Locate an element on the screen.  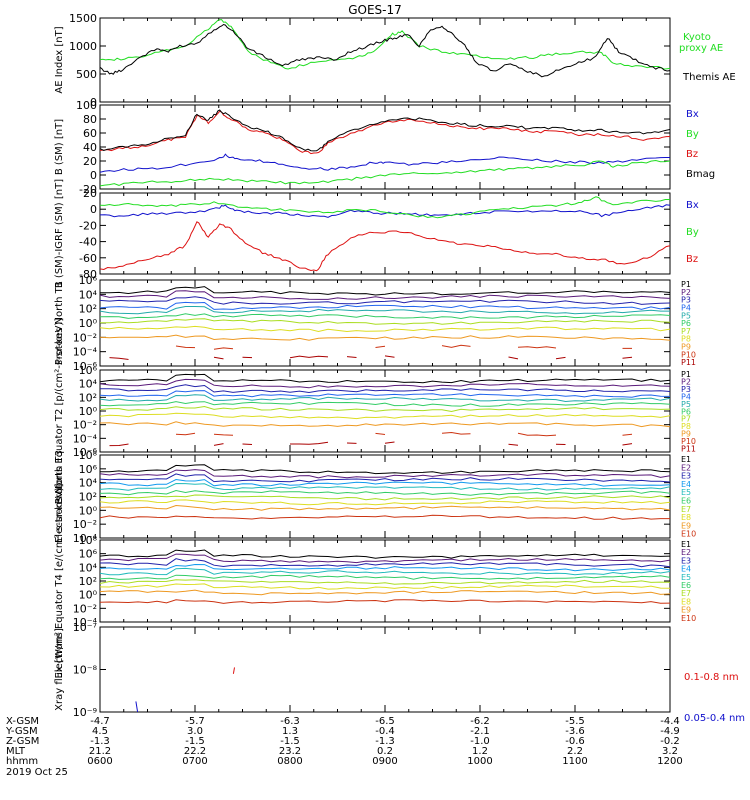
series-e9 is located at coordinates (385, 592).